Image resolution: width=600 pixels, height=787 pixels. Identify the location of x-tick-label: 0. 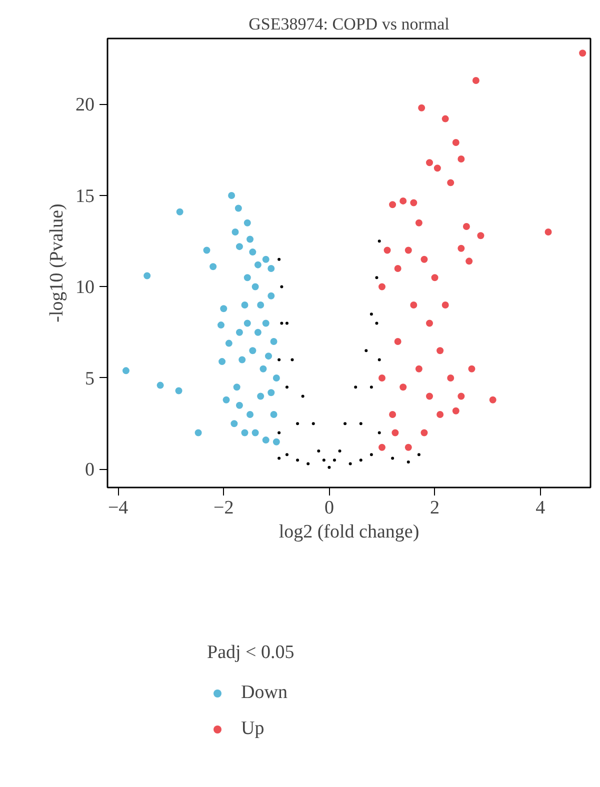
(329, 508).